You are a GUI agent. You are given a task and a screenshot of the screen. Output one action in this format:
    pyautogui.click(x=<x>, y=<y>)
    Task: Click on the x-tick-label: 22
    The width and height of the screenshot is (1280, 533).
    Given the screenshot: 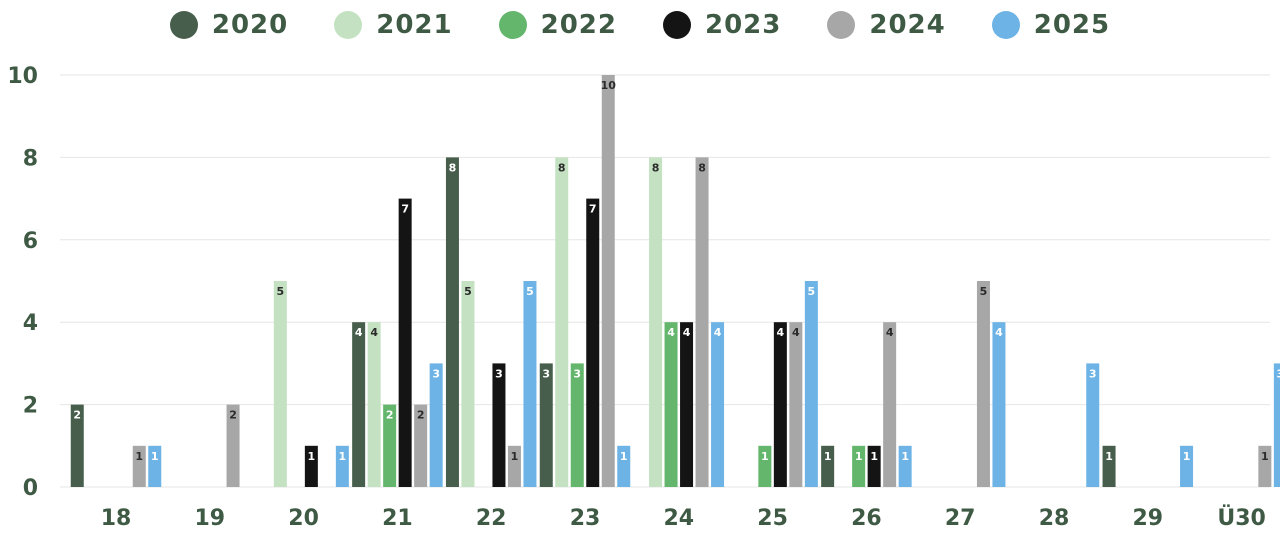 What is the action you would take?
    pyautogui.click(x=491, y=518)
    